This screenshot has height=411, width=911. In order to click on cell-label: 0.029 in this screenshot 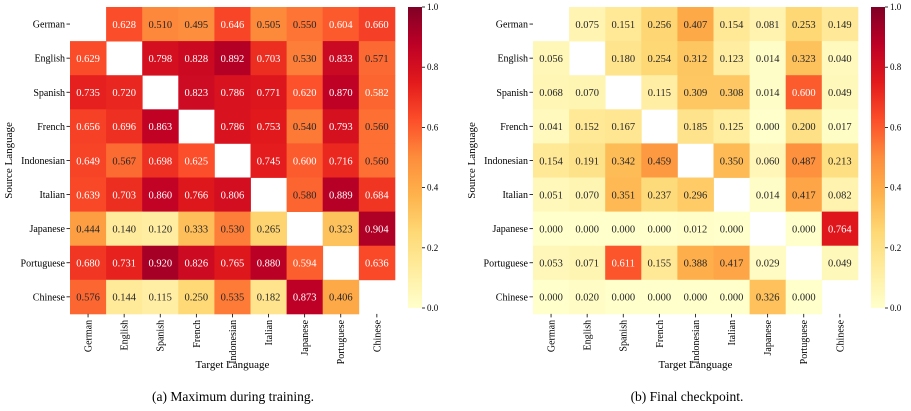, I will do `click(768, 264)`.